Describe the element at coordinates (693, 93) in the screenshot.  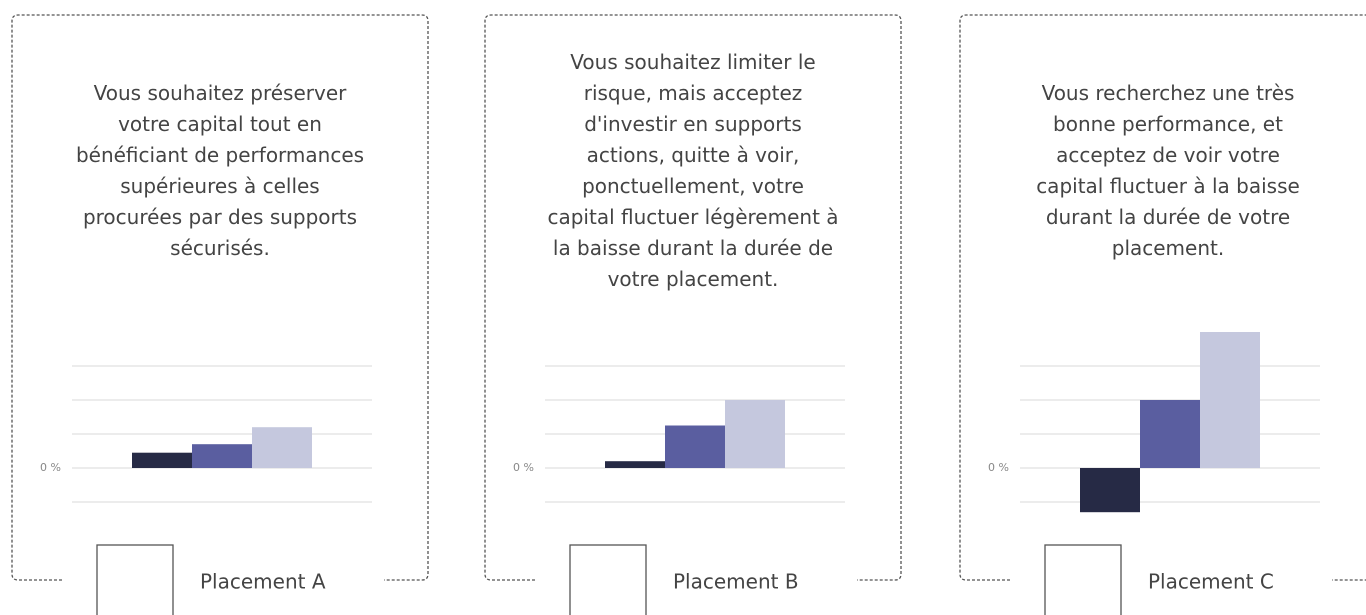
I see `description-line: risque, mais acceptez` at that location.